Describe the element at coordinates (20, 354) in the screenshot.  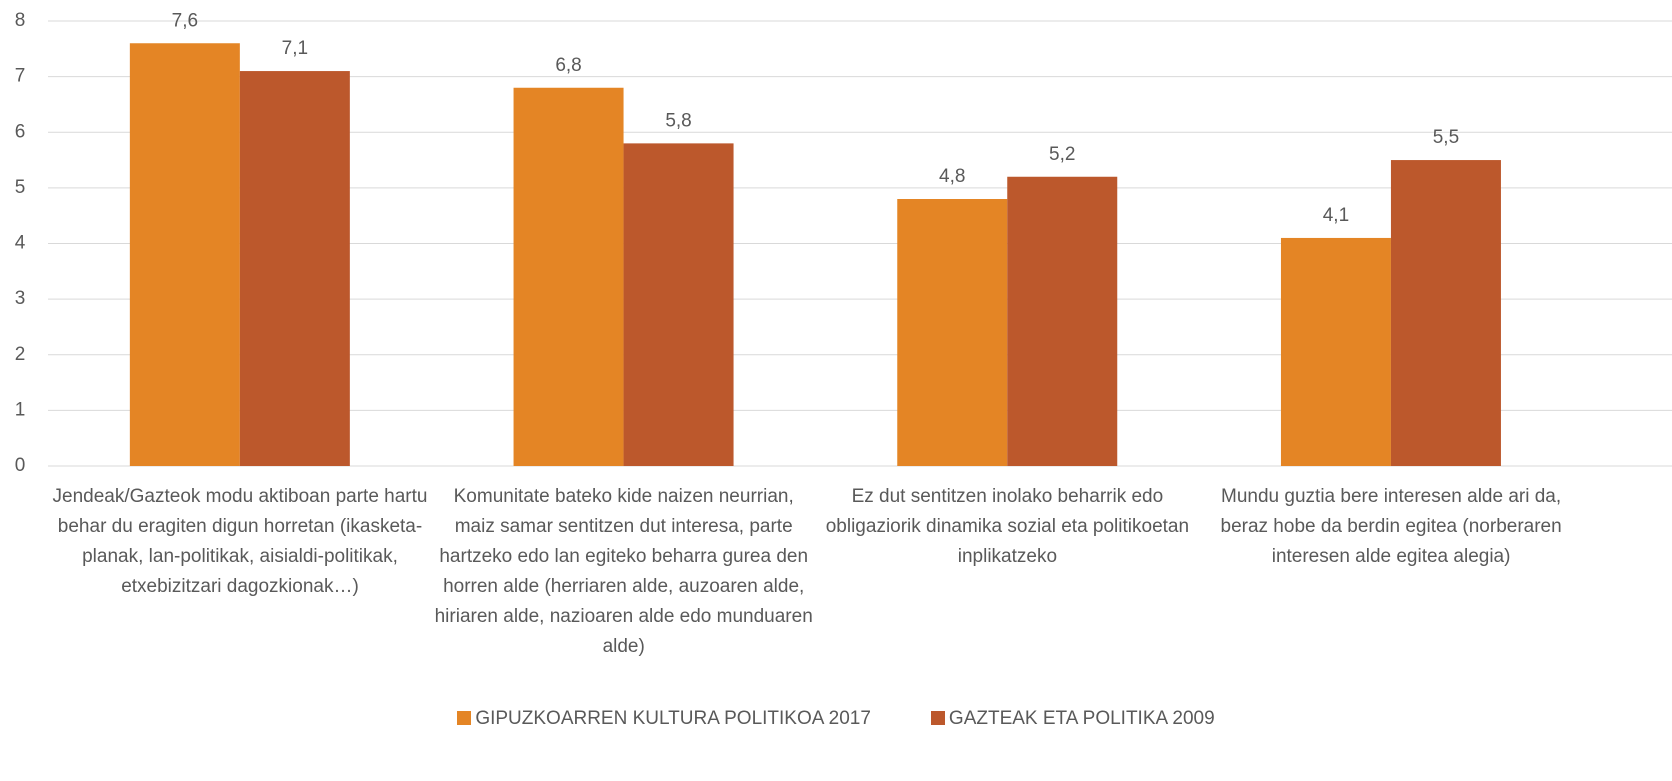
I see `y-tick-label: 2` at that location.